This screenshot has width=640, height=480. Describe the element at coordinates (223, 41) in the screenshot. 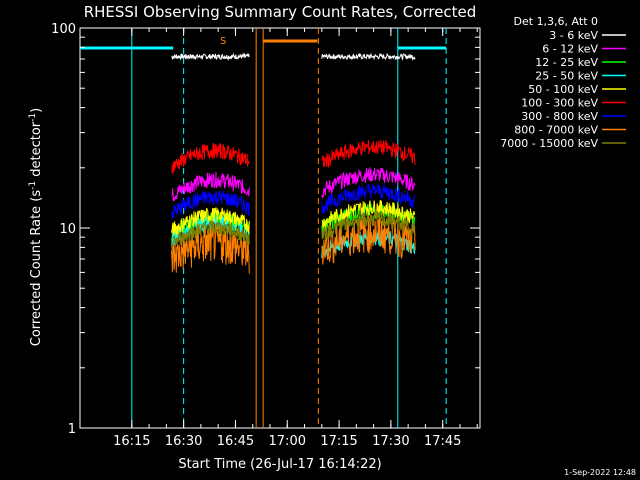

I see `saa-flag-letter: S` at that location.